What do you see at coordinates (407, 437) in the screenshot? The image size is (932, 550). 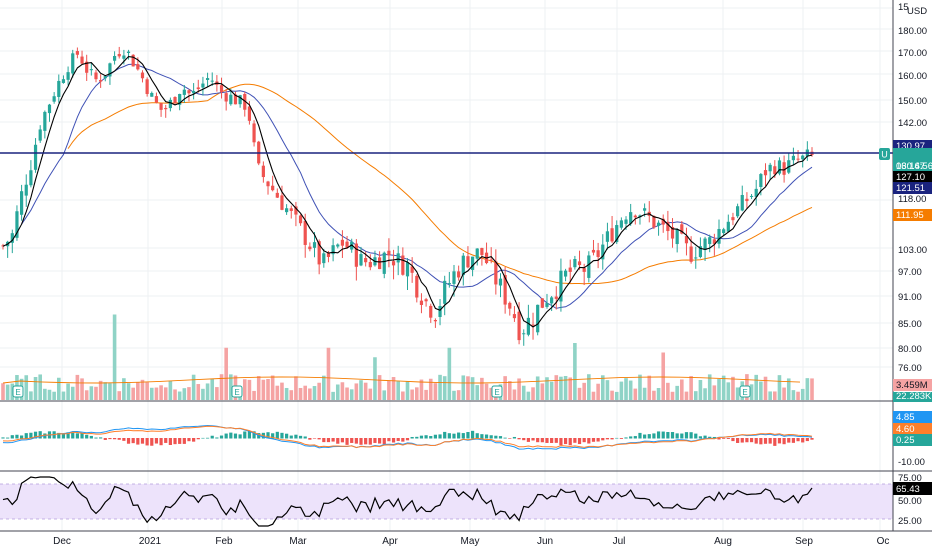 I see `macd-line` at bounding box center [407, 437].